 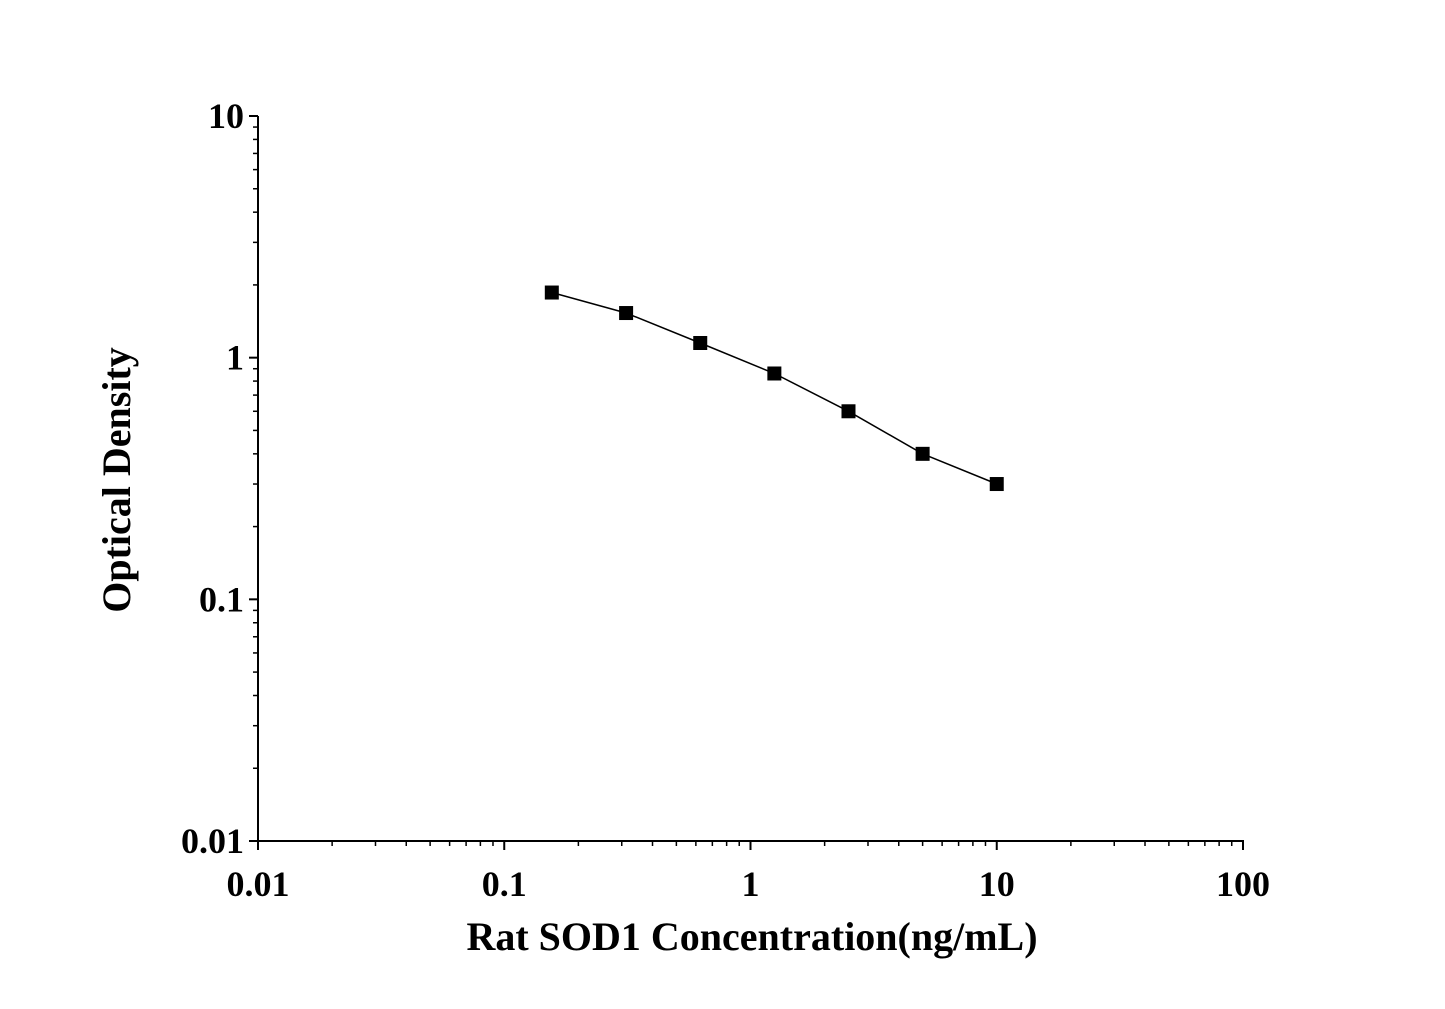 I want to click on x-tick-label: 0.1, so click(x=504, y=884).